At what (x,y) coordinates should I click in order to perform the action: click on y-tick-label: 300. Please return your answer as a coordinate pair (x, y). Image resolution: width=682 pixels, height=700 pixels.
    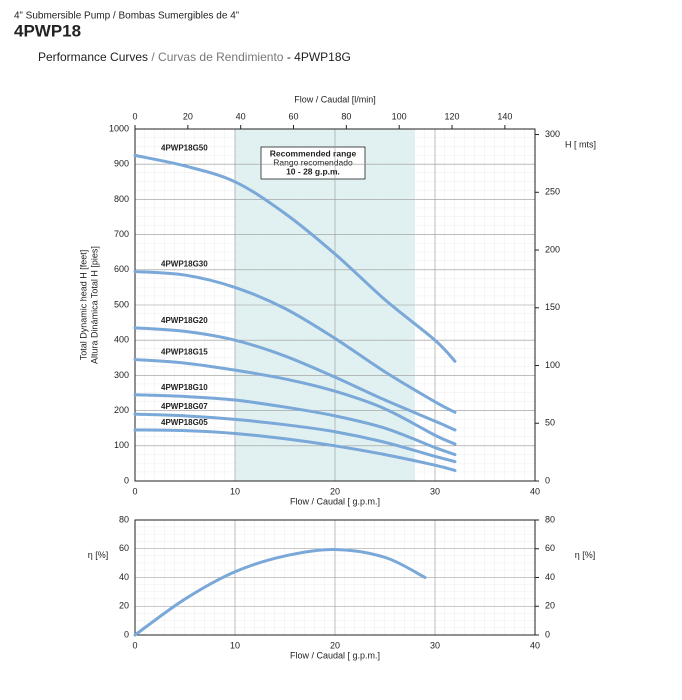
    Looking at the image, I should click on (121, 375).